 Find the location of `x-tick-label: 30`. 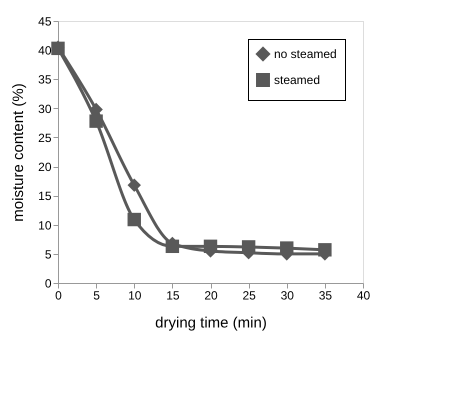

x-tick-label: 30 is located at coordinates (287, 295).